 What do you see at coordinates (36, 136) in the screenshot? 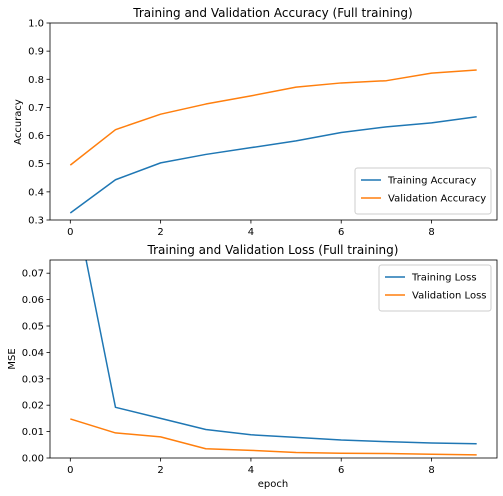
I see `accuracy-y-tick-label: 0.6` at bounding box center [36, 136].